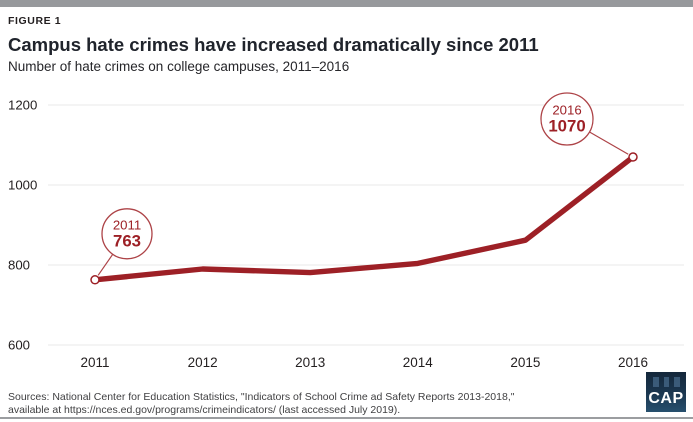 This screenshot has width=693, height=422. I want to click on bottom-divider-bar, so click(346, 418).